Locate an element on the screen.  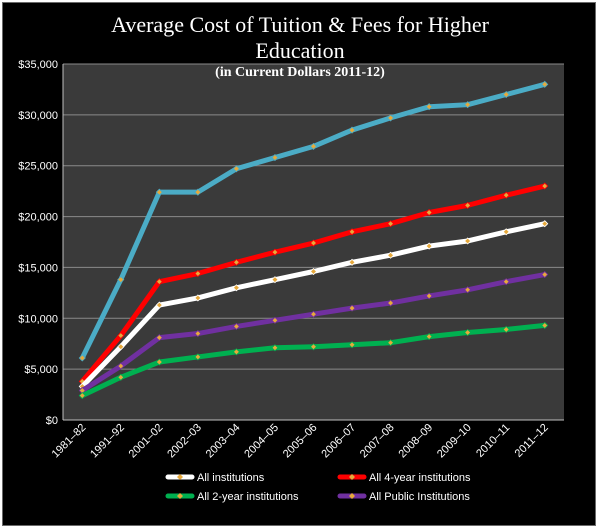
x-tick-label: 2011–12 is located at coordinates (532, 441).